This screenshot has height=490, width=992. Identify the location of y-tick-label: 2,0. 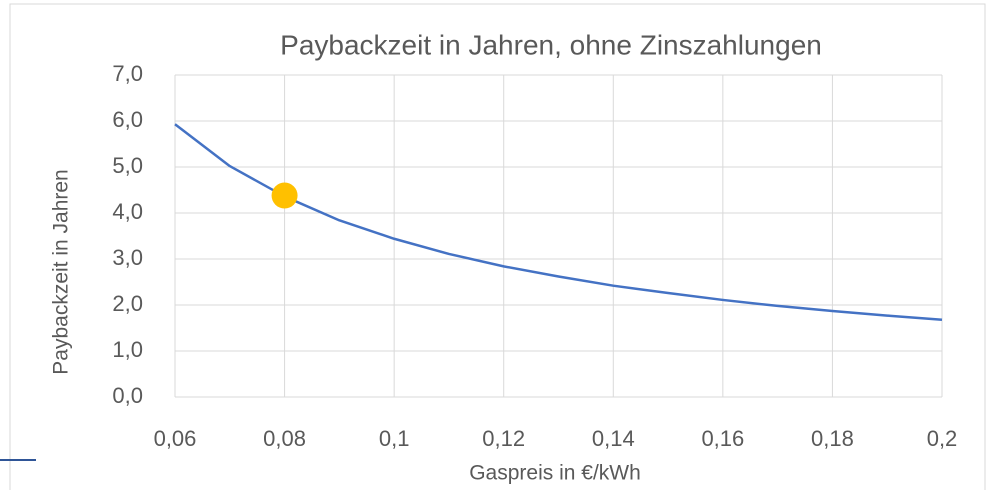
(127, 303).